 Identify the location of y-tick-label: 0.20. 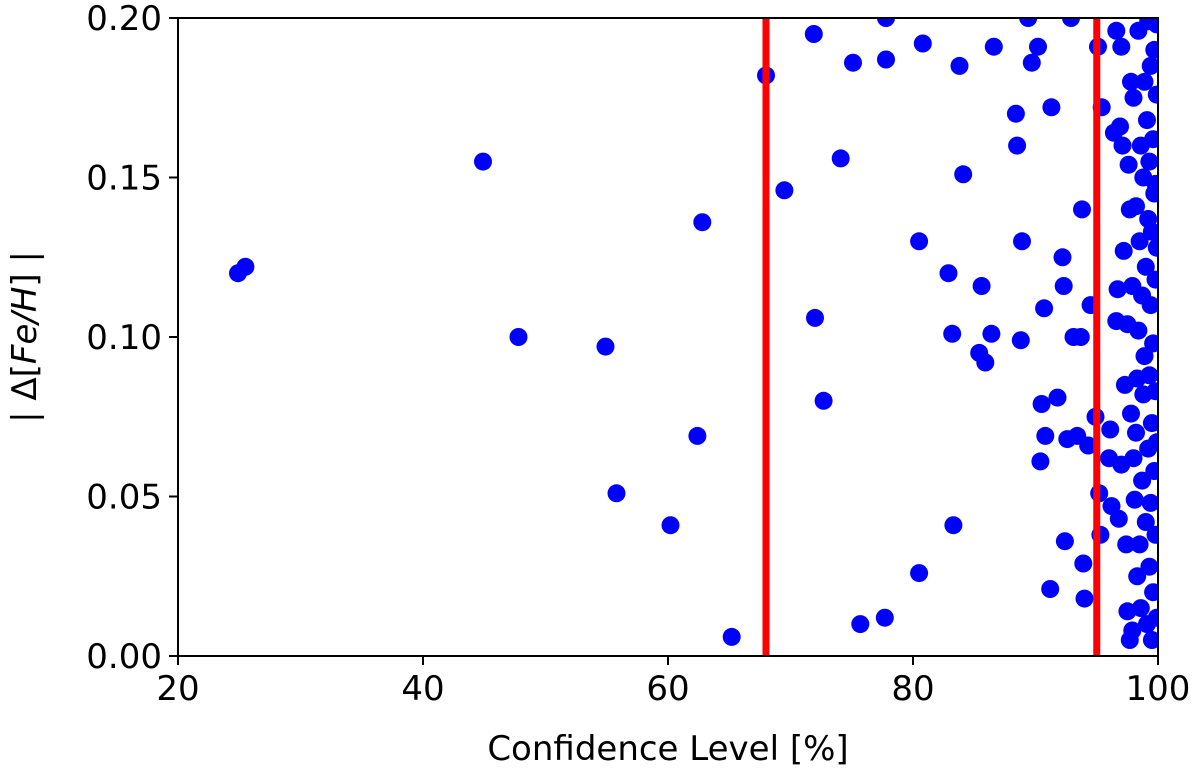
(124, 19).